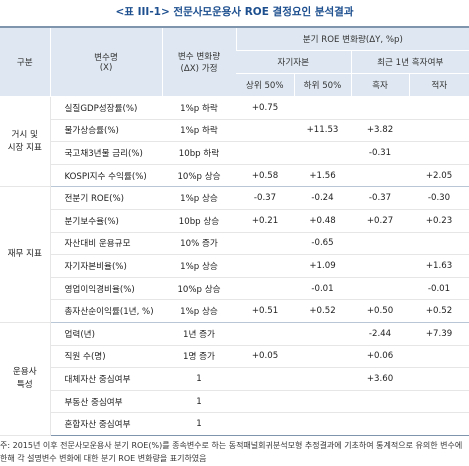  I want to click on group-cell: 운용사 특성, so click(25, 379).